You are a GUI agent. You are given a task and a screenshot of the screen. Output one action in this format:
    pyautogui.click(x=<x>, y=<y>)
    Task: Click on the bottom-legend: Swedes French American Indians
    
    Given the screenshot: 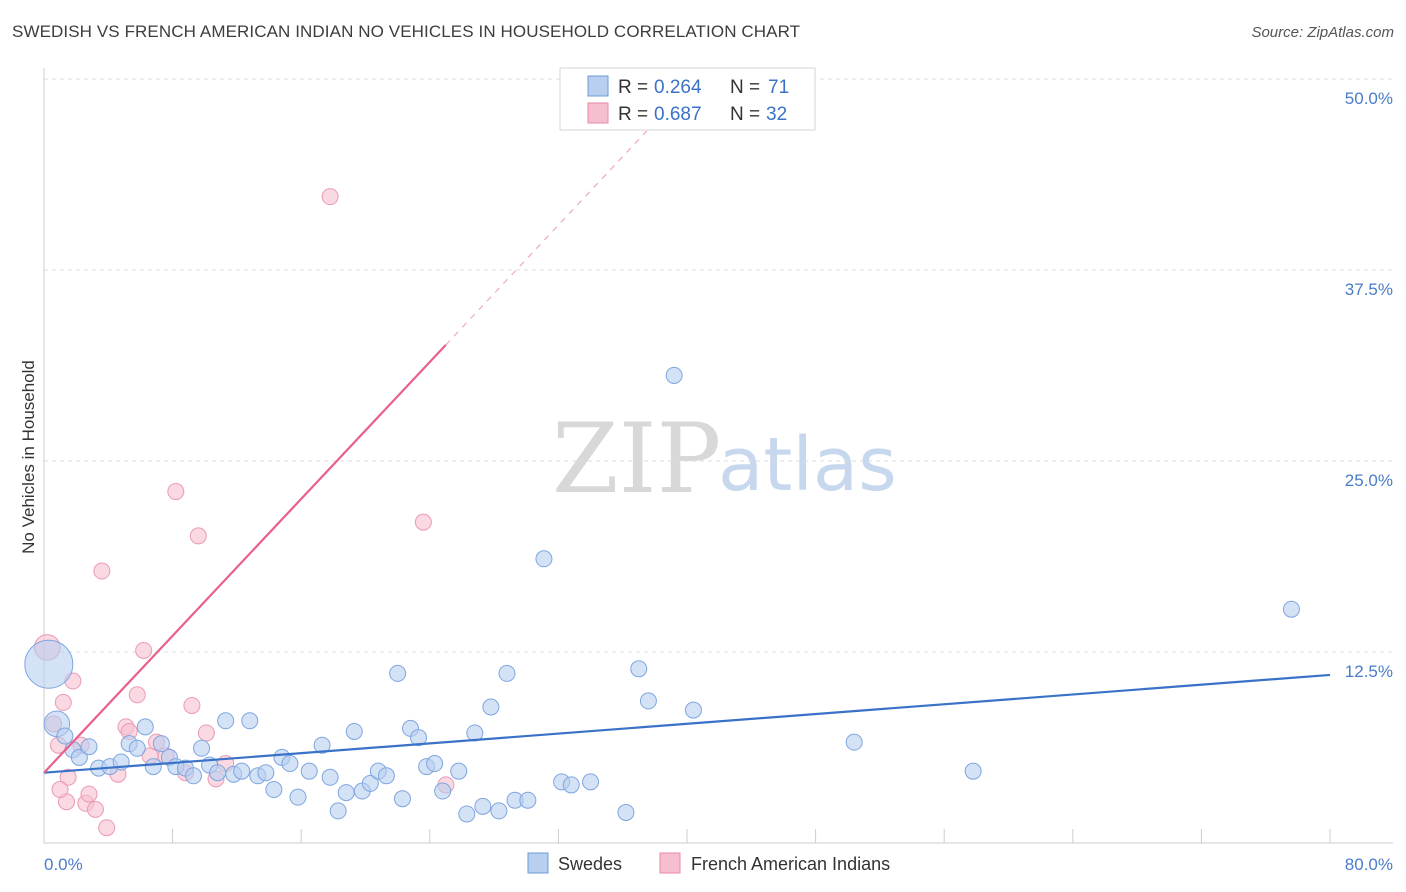 What is the action you would take?
    pyautogui.click(x=708, y=863)
    